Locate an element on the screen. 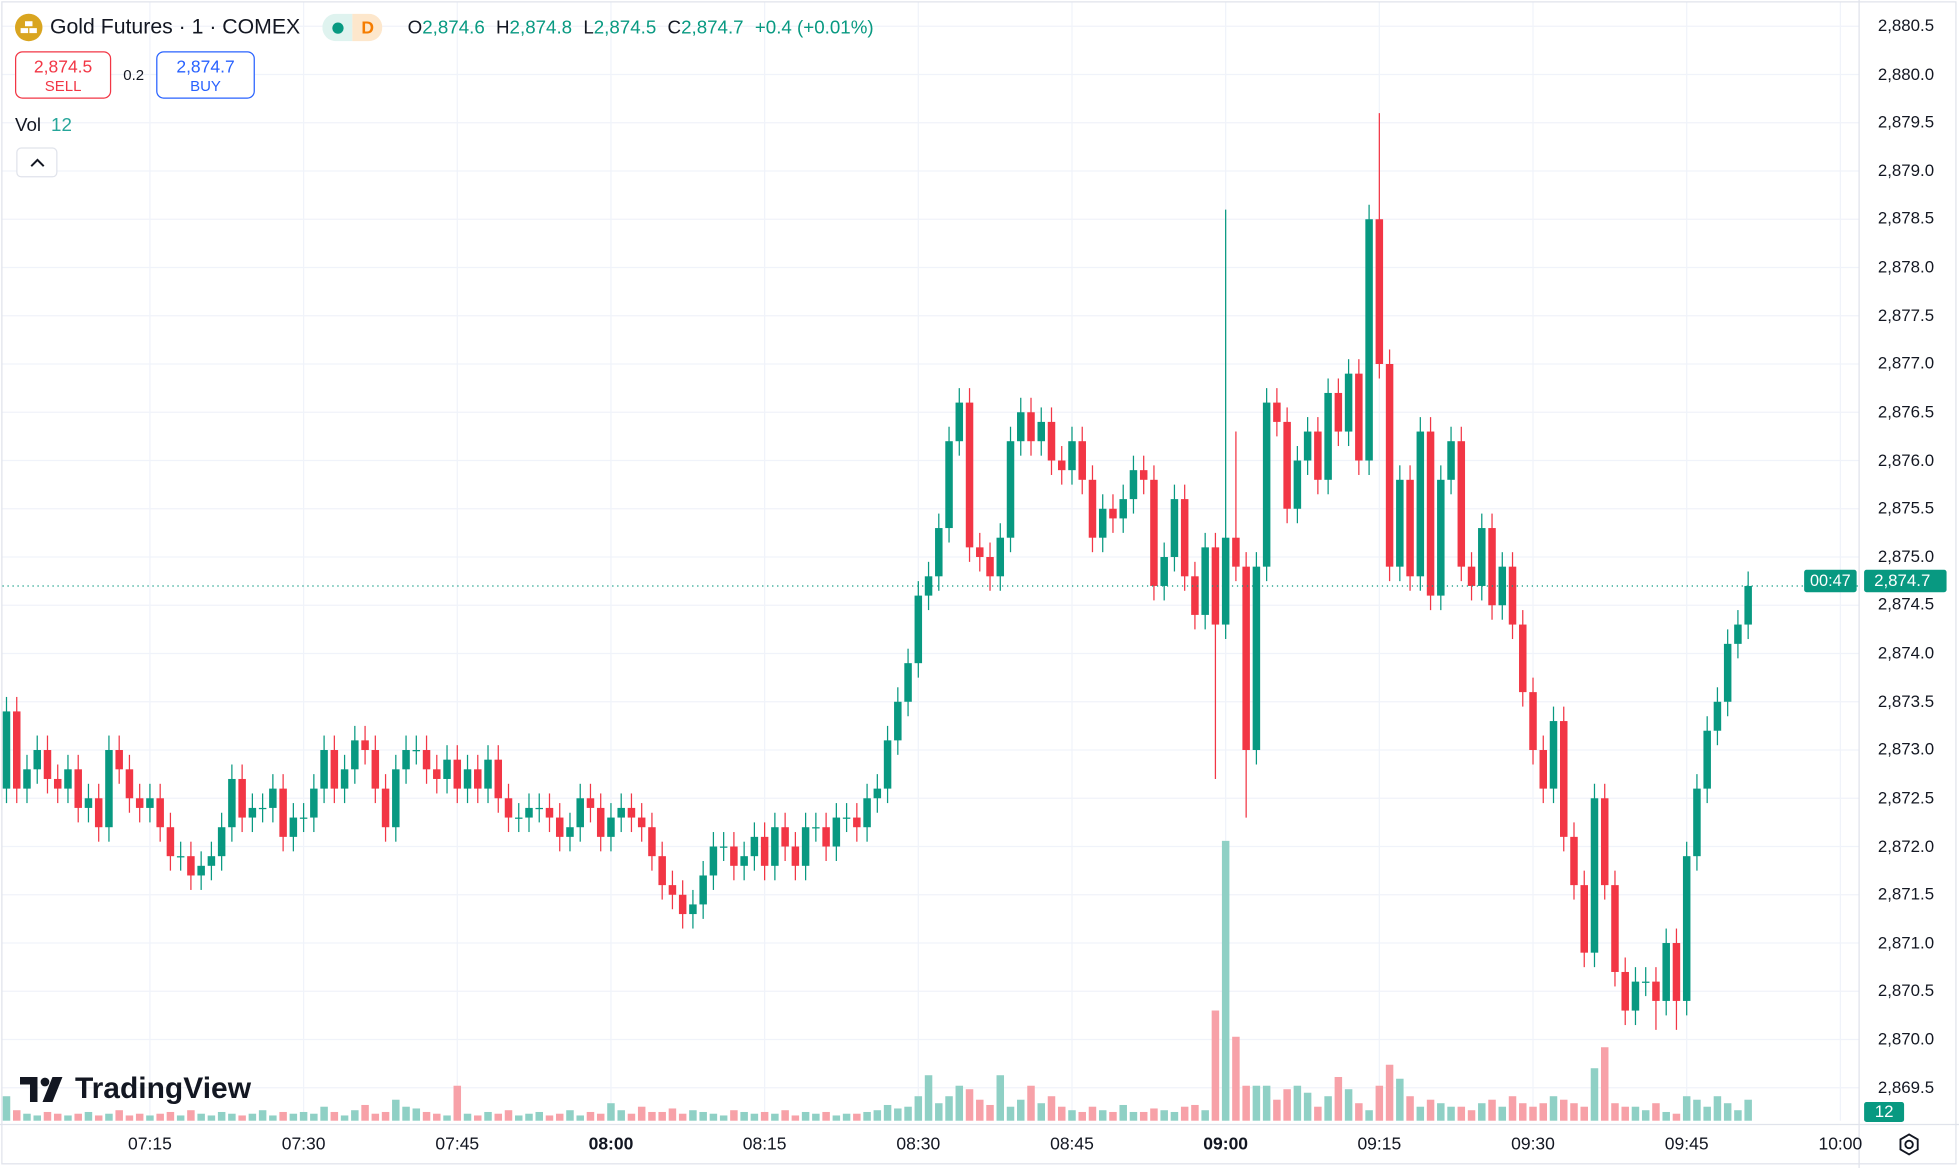  chevron-up-icon is located at coordinates (36, 162).